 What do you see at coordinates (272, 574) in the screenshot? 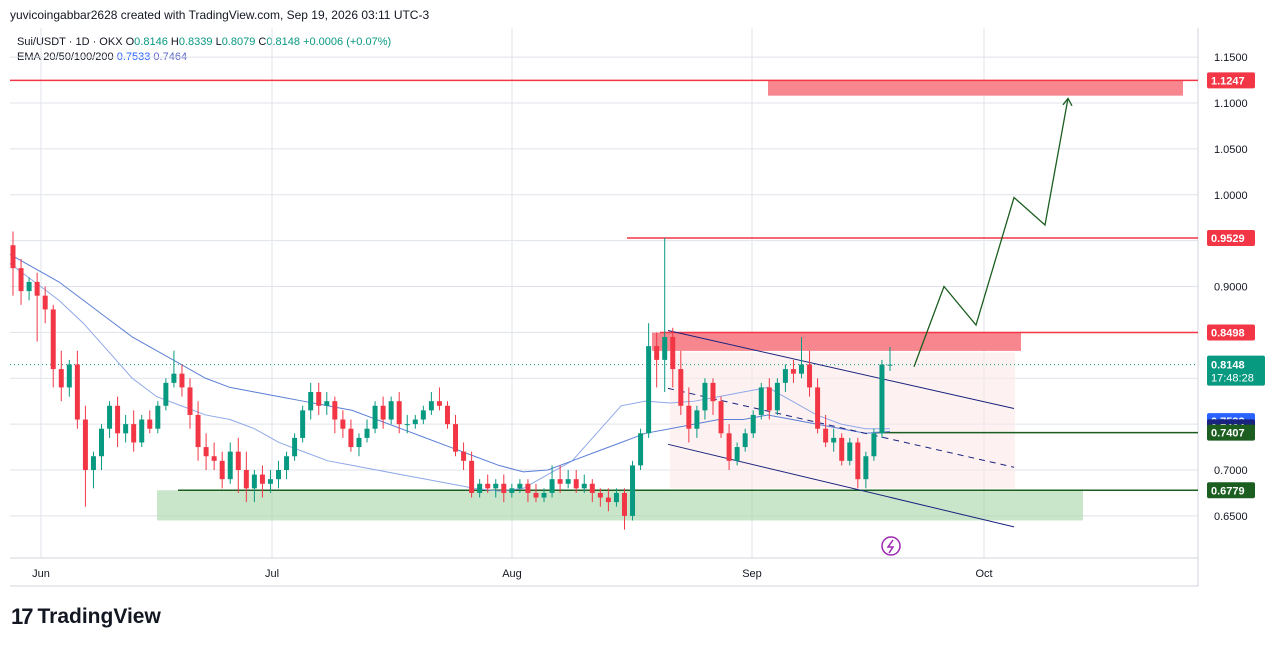
I see `x-tick-label: Jul` at bounding box center [272, 574].